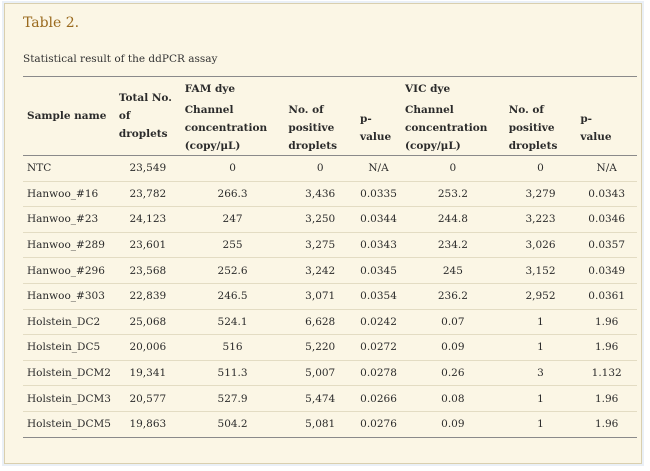  Describe the element at coordinates (320, 296) in the screenshot. I see `cell-fam-pos: 3,071` at that location.